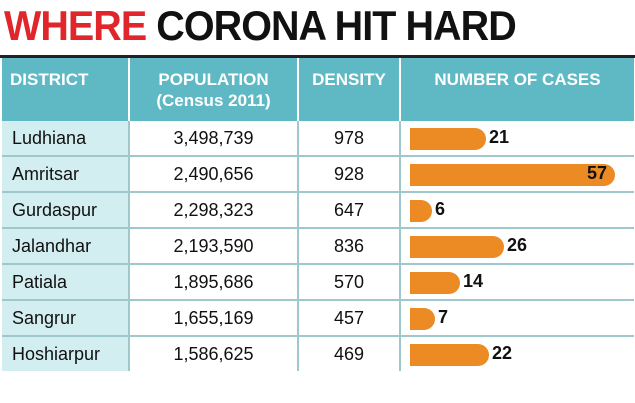 The image size is (635, 403). What do you see at coordinates (440, 209) in the screenshot?
I see `cases-value-label: 6` at bounding box center [440, 209].